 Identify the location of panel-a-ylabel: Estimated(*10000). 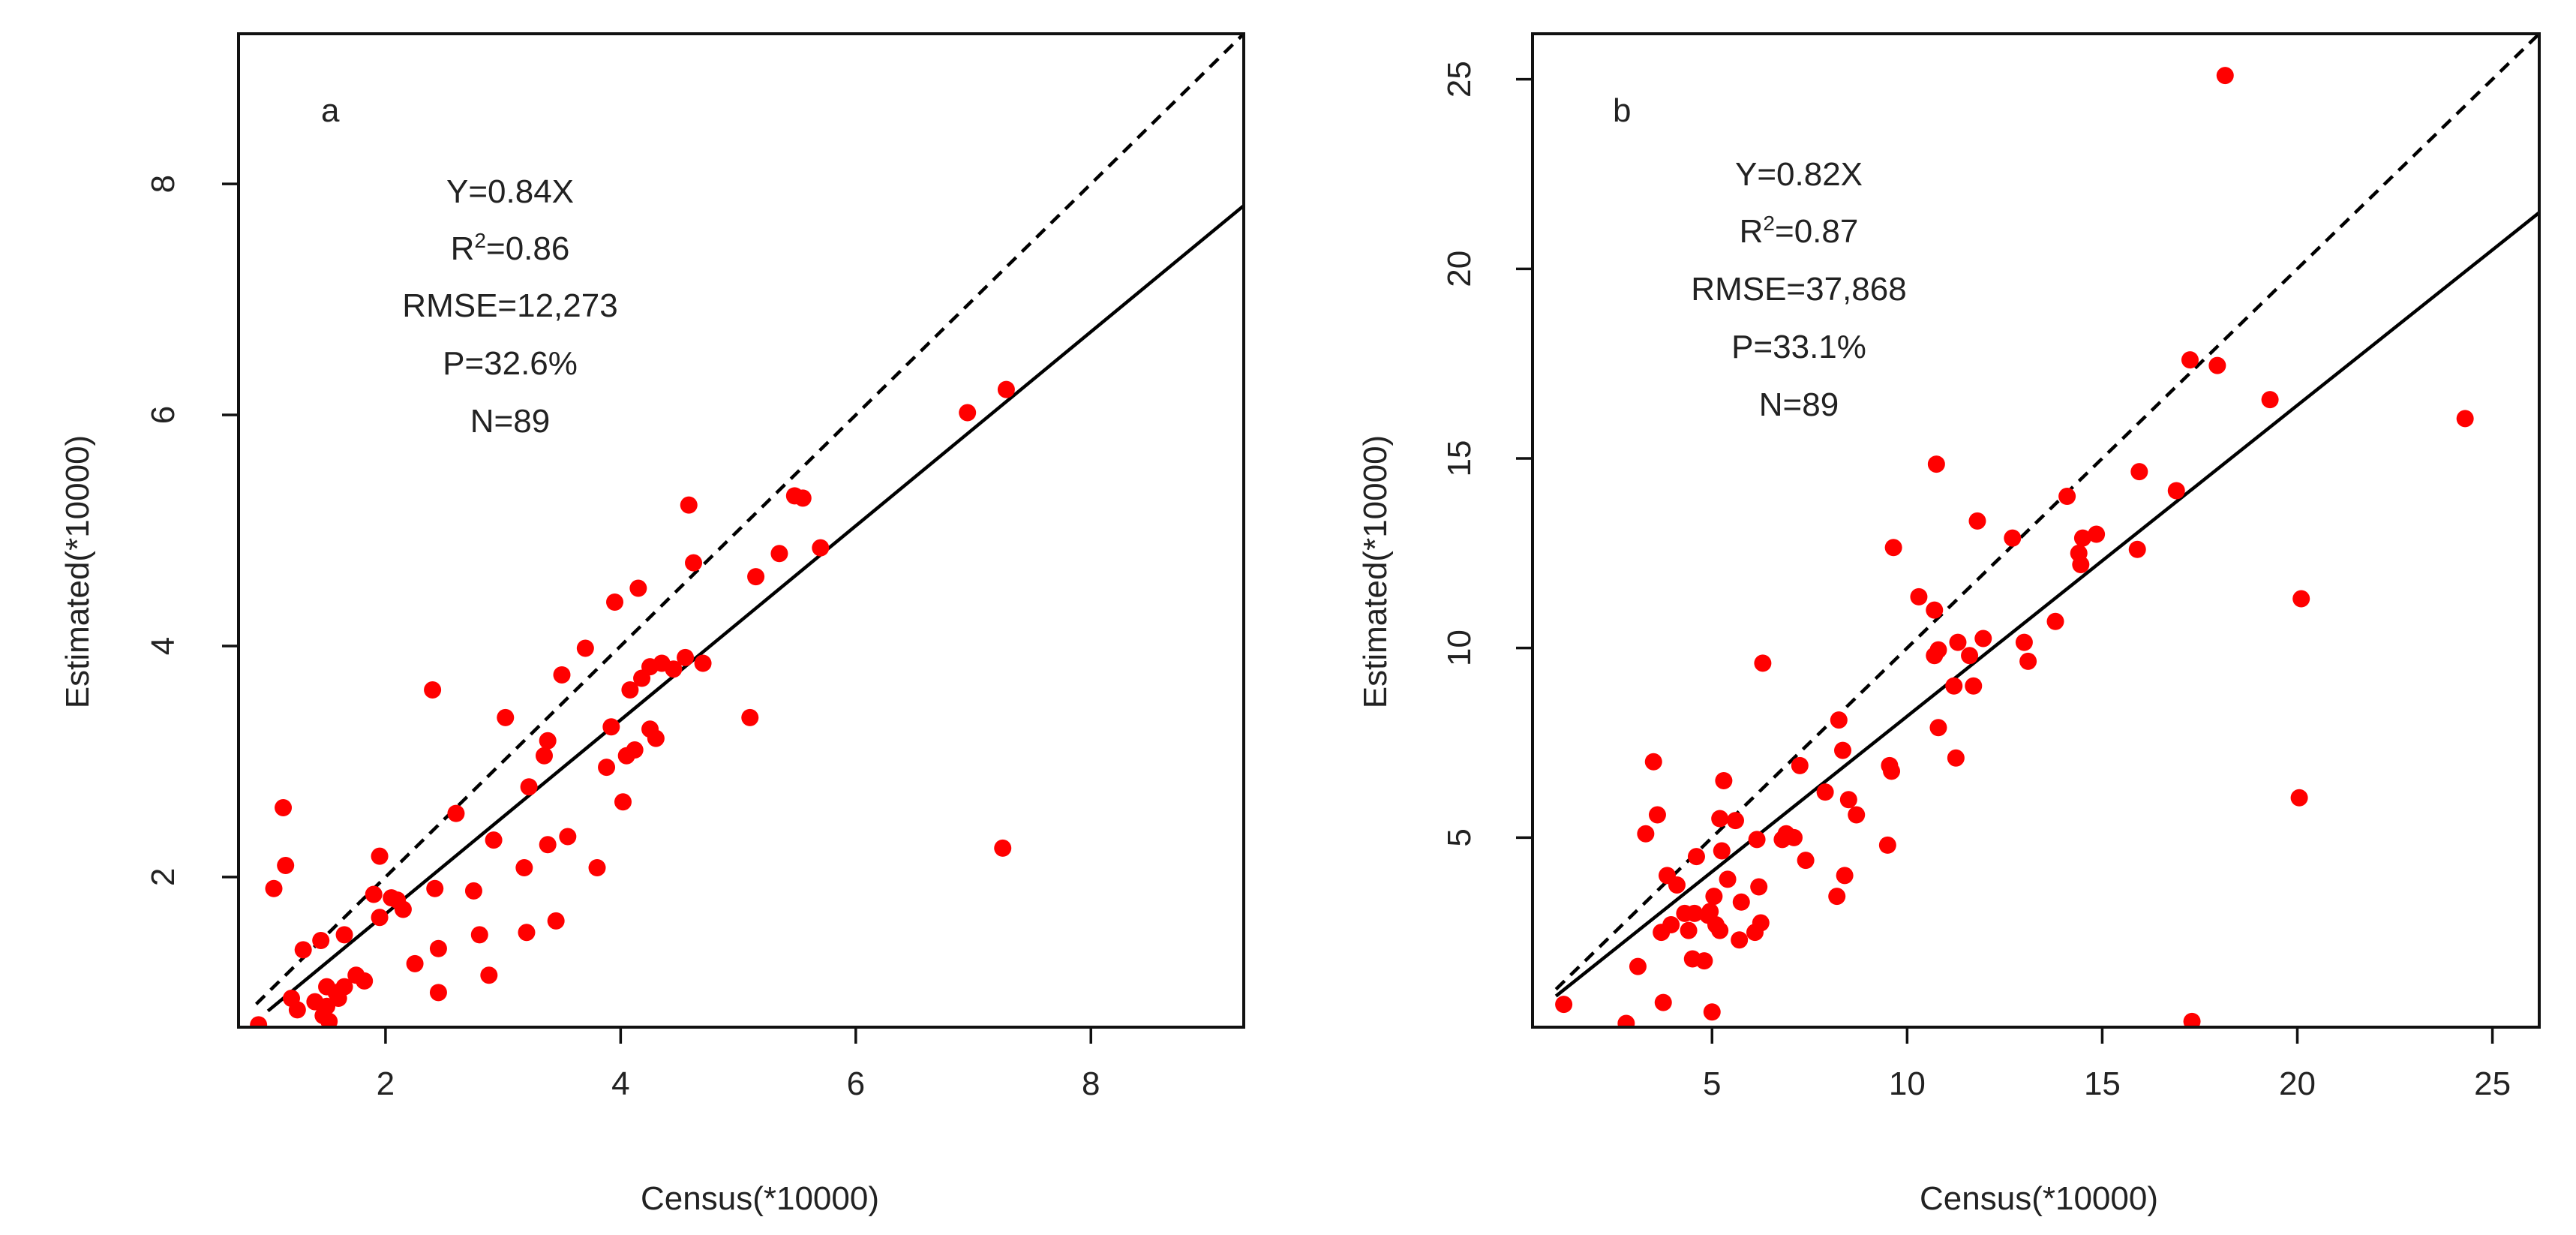
(77, 572).